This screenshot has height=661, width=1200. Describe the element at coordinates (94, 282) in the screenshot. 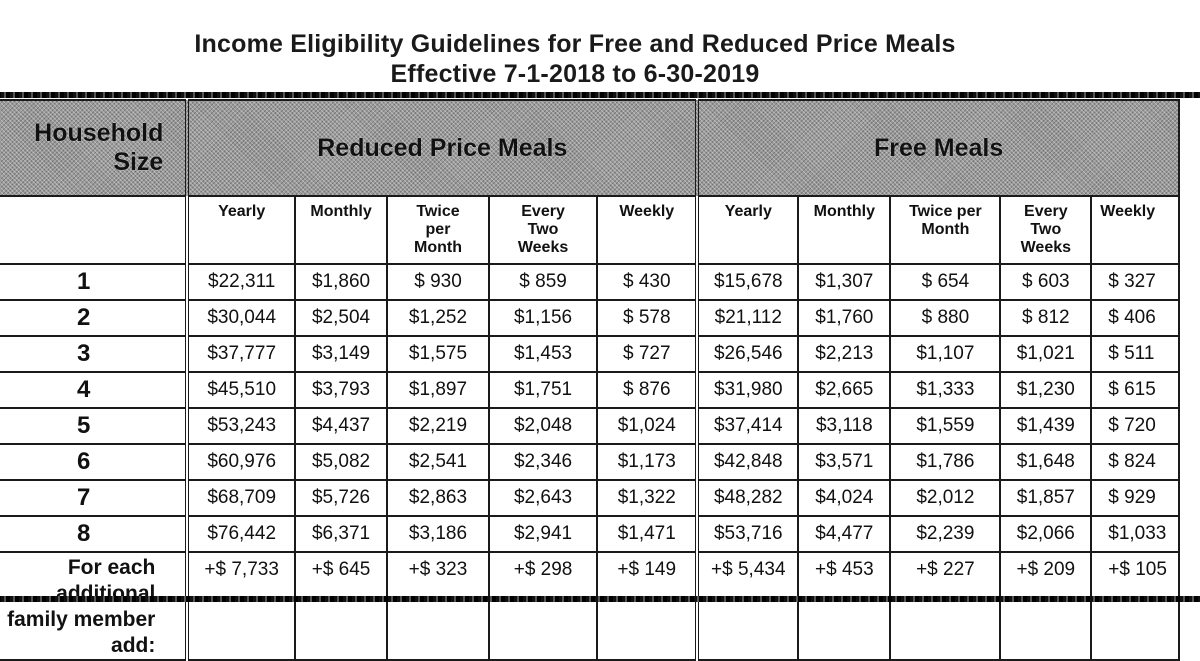

I see `household-size-cell: 1` at that location.